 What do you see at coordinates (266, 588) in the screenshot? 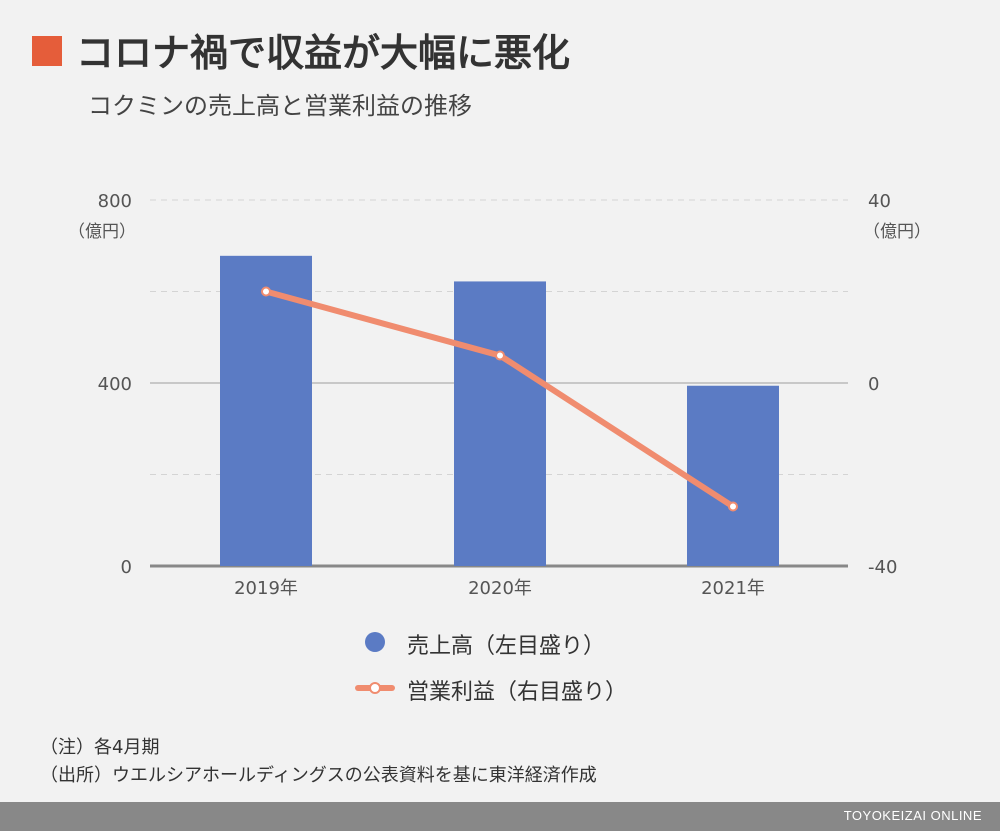
I see `x-axis-tick-label: 2019年` at bounding box center [266, 588].